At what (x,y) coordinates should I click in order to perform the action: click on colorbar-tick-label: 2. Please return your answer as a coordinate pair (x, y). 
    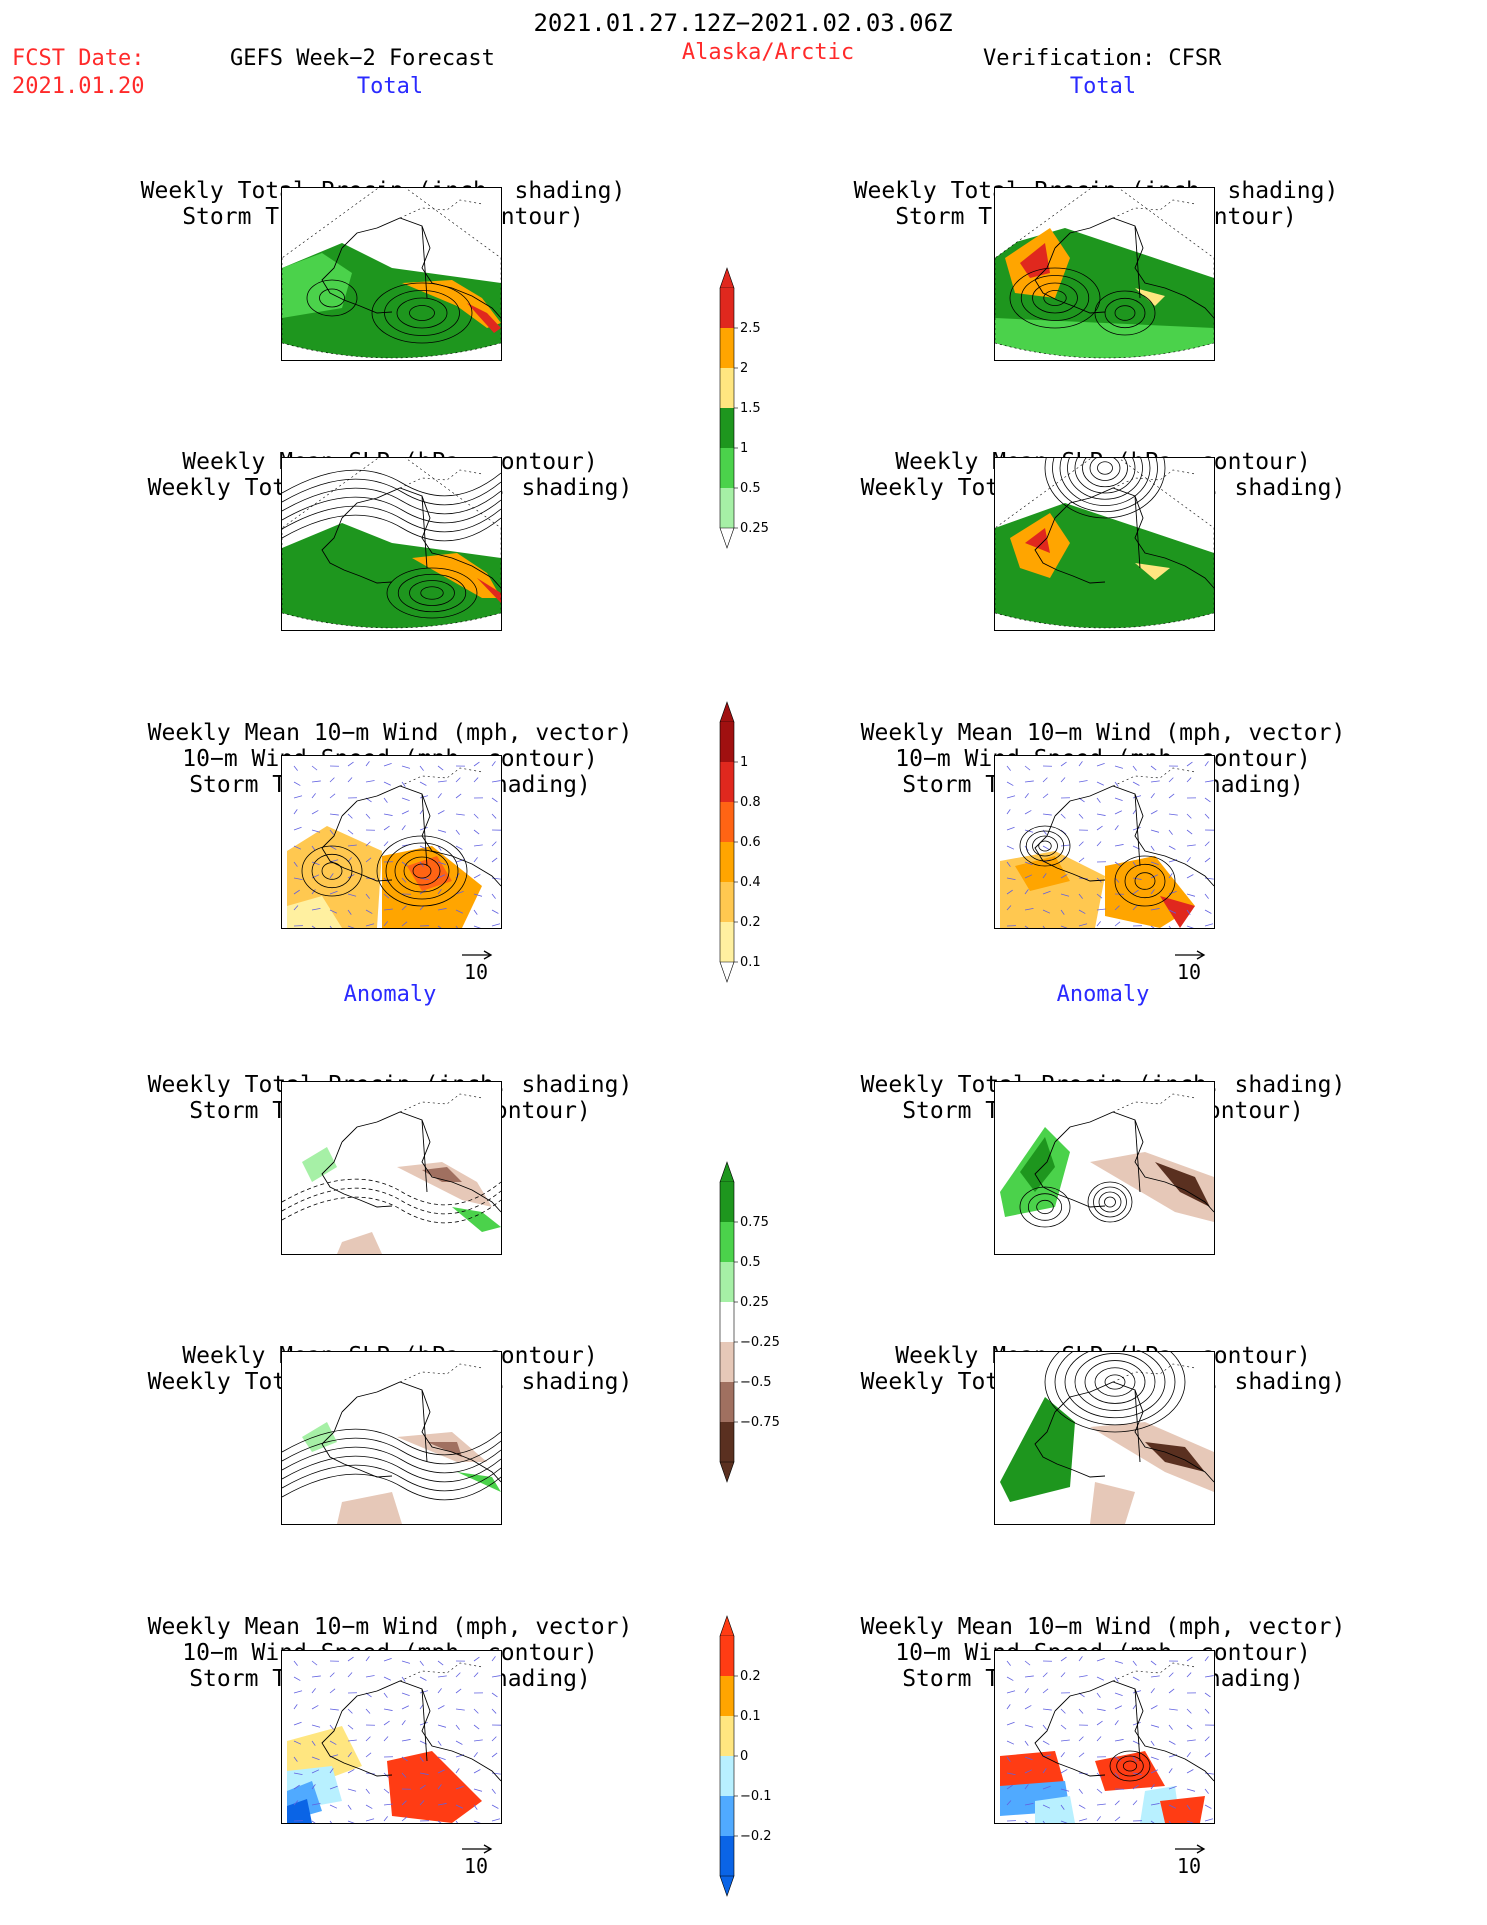
    Looking at the image, I should click on (744, 368).